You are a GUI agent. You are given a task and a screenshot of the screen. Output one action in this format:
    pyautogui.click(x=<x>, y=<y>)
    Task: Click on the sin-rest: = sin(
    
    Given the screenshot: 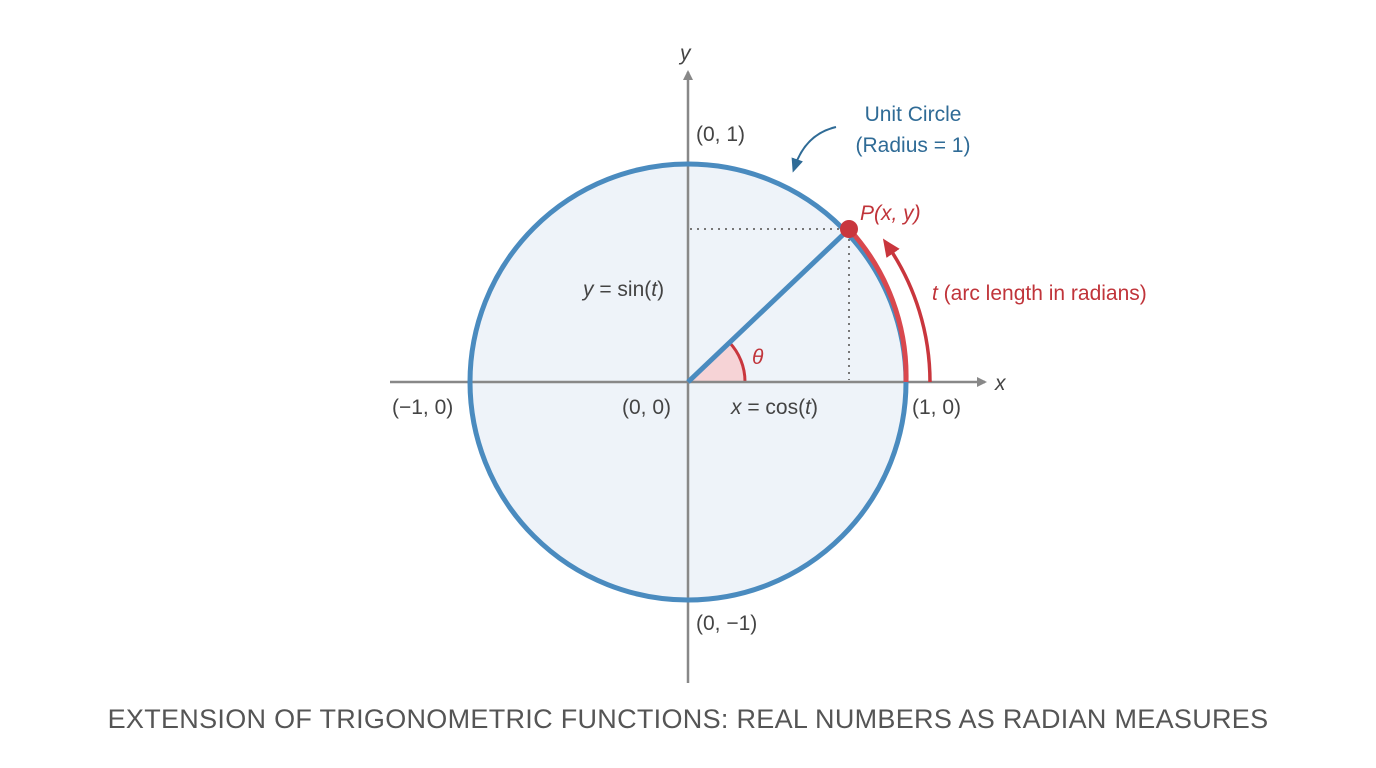 What is the action you would take?
    pyautogui.click(x=623, y=289)
    